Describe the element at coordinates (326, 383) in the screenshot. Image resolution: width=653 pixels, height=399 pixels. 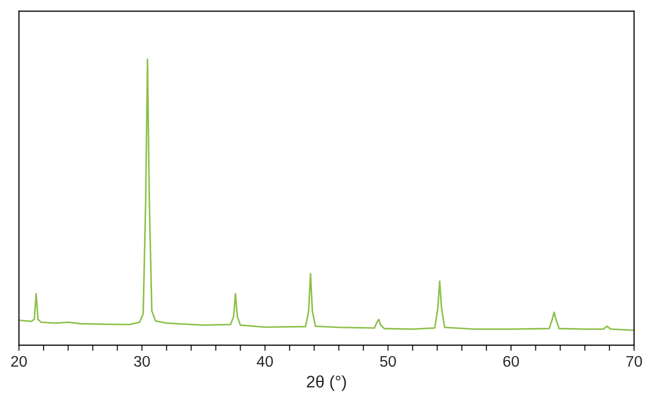
I see `x-axis-title: 2θ (°)` at that location.